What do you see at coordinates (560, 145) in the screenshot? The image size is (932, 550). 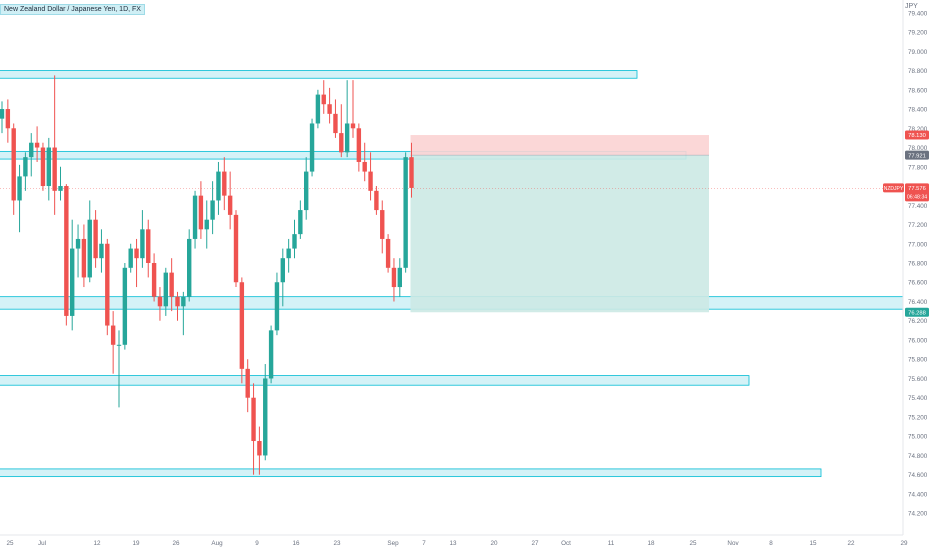 I see `stop-loss-area` at bounding box center [560, 145].